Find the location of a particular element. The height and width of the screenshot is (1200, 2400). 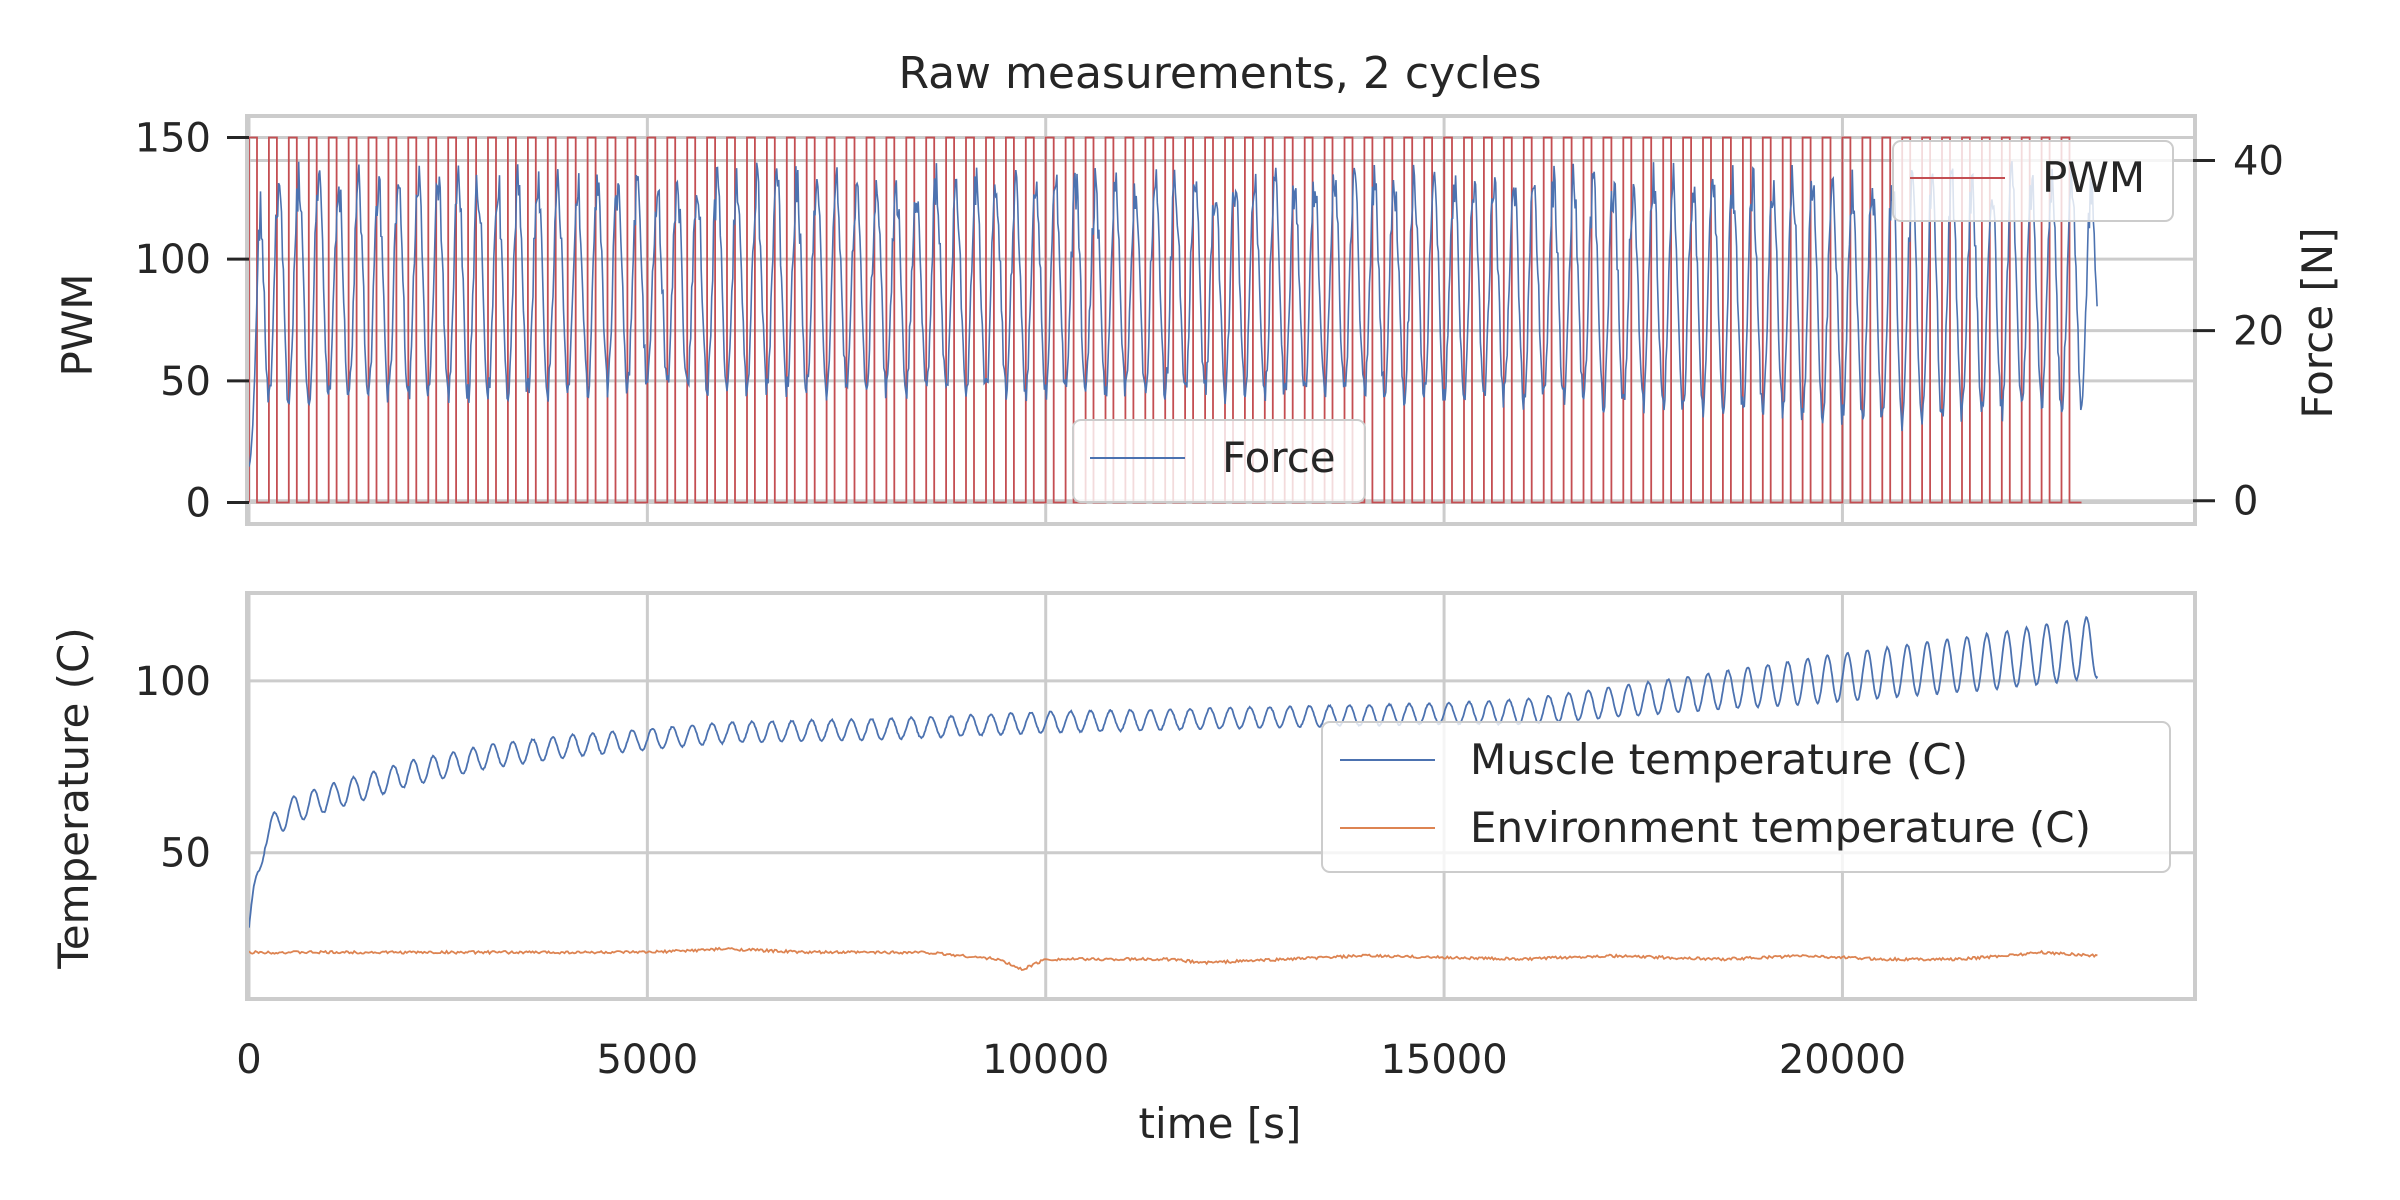

top-y2-tick-label: 0 is located at coordinates (2245, 502).